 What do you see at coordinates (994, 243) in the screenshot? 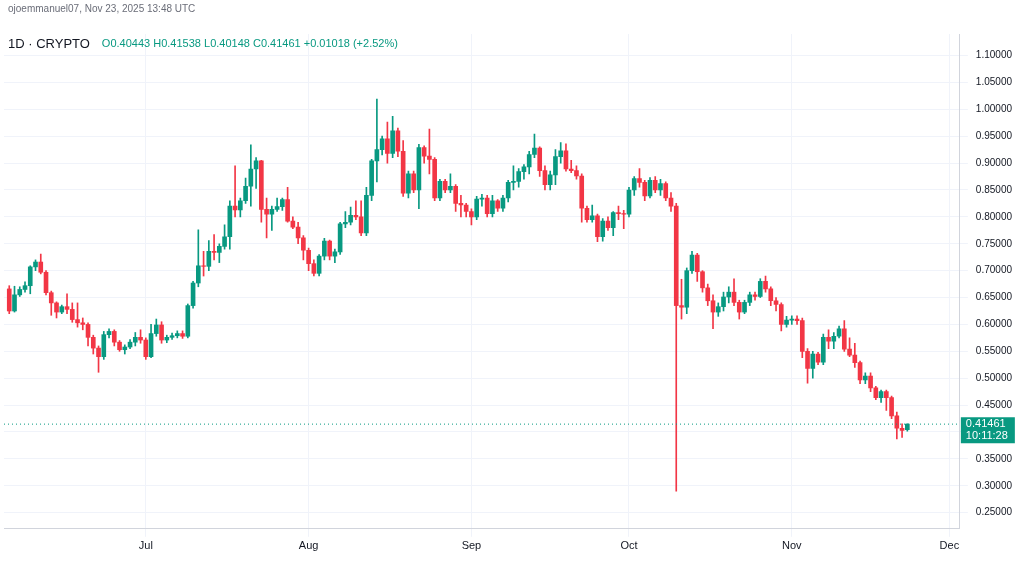
I see `y-tick-label: 0.75000` at bounding box center [994, 243].